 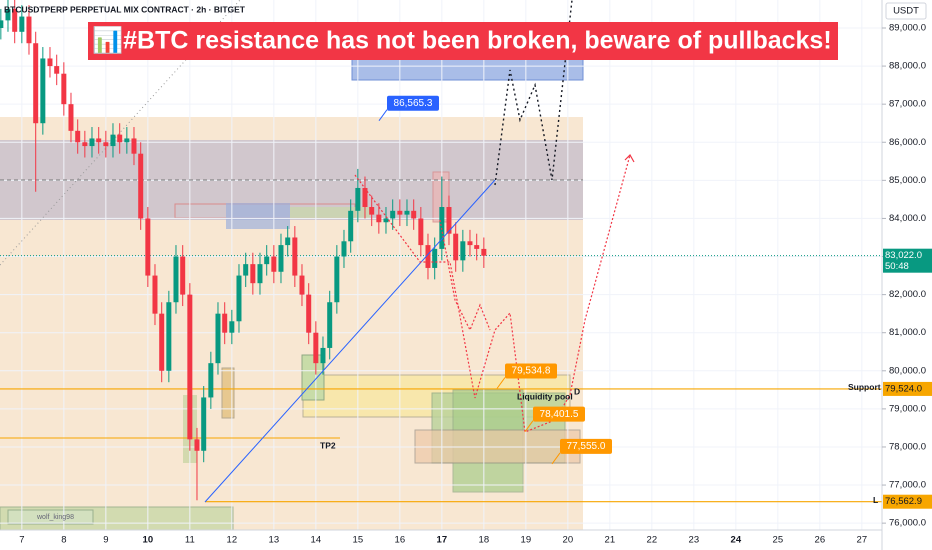 What do you see at coordinates (442, 540) in the screenshot?
I see `x-tick-label: 17` at bounding box center [442, 540].